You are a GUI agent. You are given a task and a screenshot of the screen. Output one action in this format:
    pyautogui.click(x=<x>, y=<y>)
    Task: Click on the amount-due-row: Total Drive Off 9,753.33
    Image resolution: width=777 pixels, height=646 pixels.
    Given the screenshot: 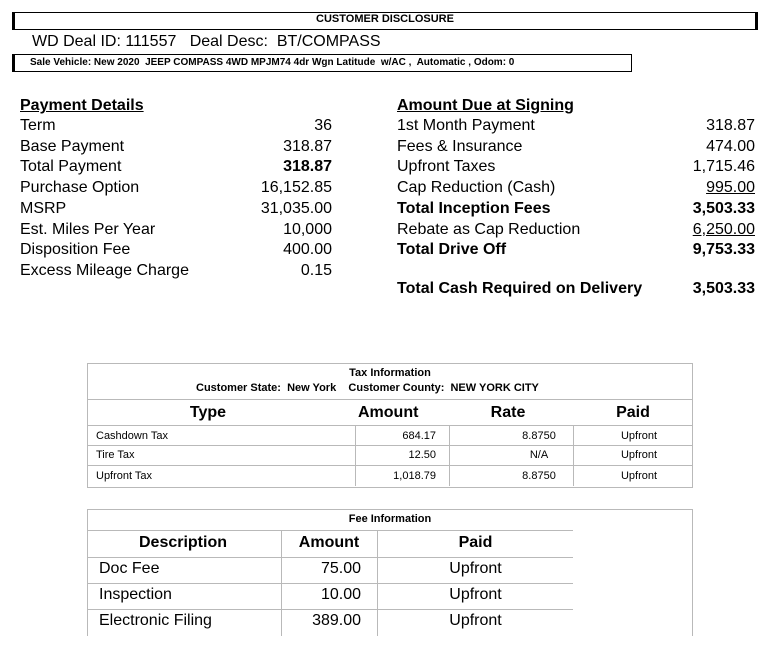 What is the action you would take?
    pyautogui.click(x=576, y=250)
    